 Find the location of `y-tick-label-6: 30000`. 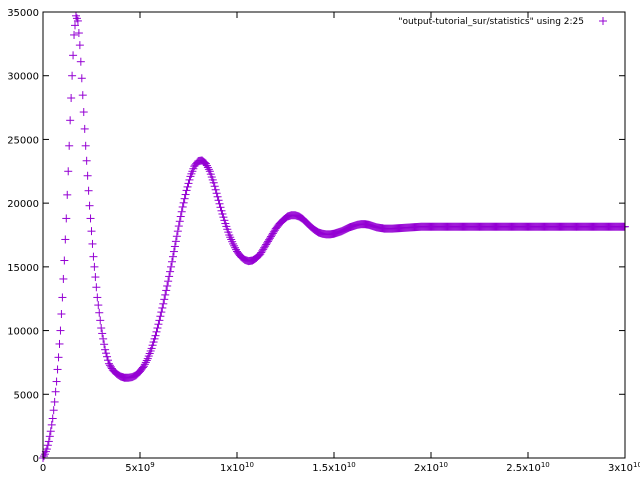

y-tick-label-6: 30000 is located at coordinates (23, 77).